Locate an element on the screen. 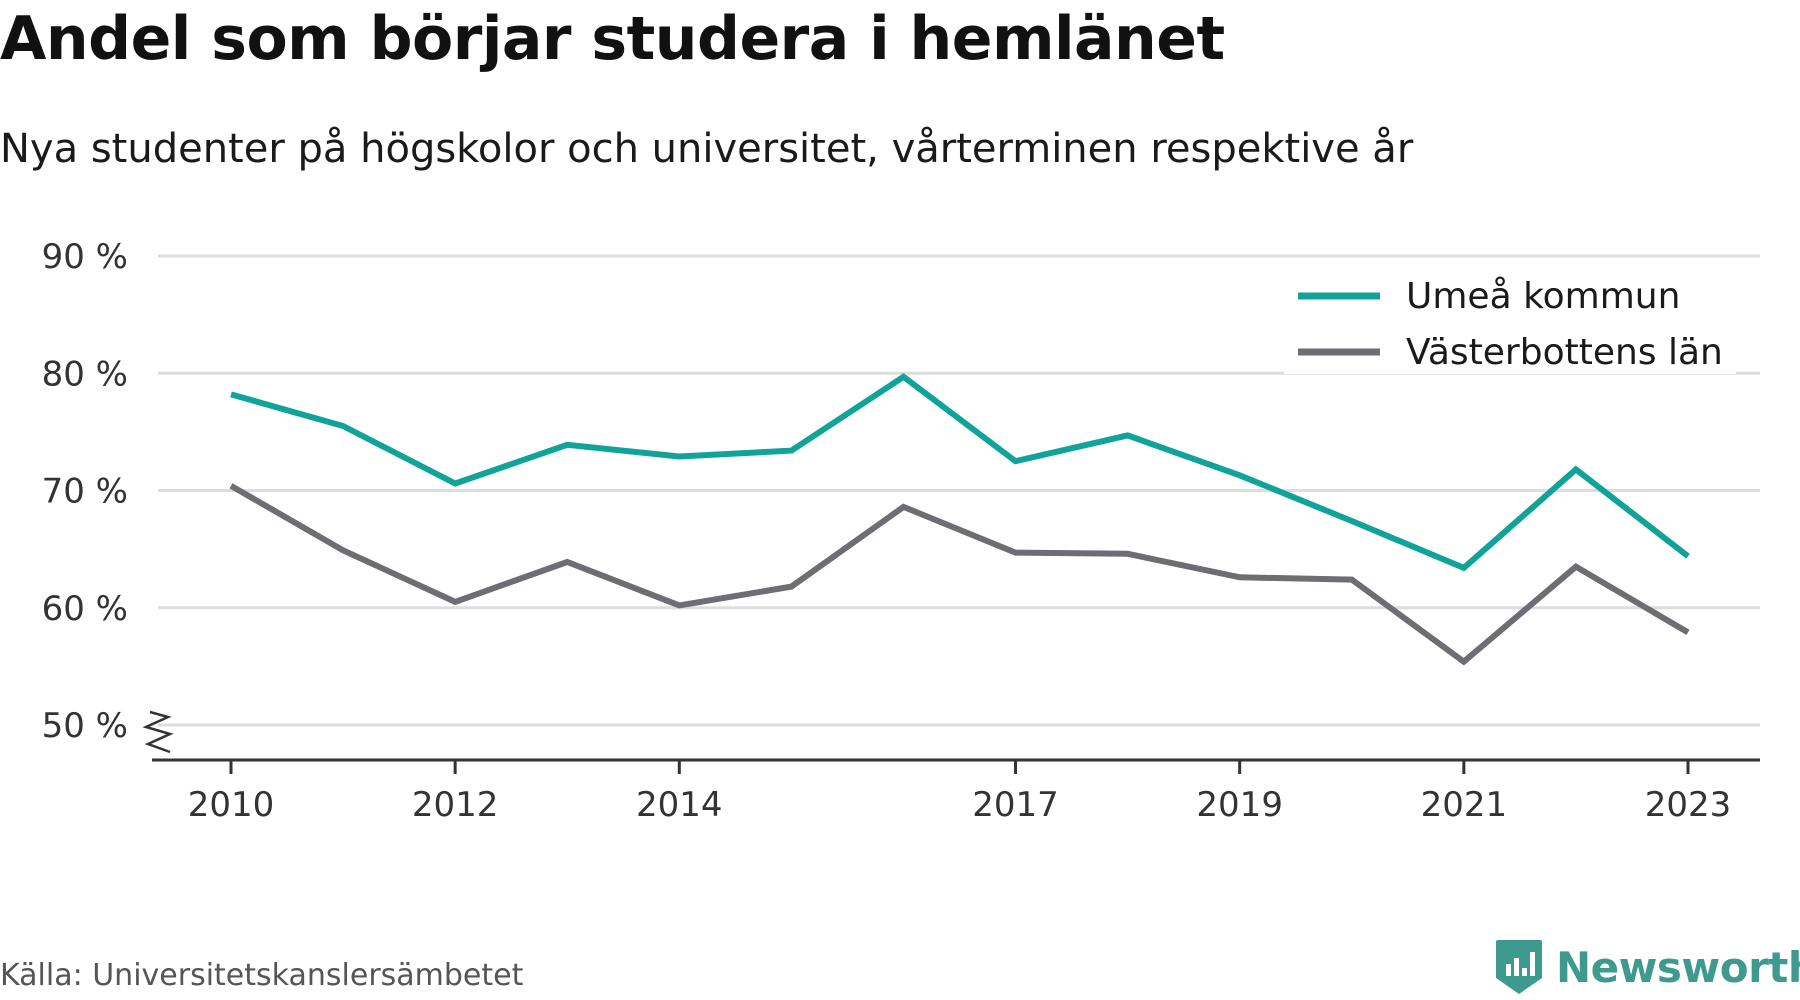  x-tick-label: 2017 is located at coordinates (1015, 805).